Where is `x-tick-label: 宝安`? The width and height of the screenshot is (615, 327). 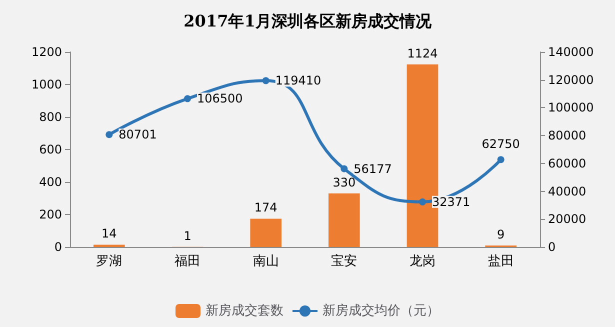 x-tick-label: 宝安 is located at coordinates (344, 261).